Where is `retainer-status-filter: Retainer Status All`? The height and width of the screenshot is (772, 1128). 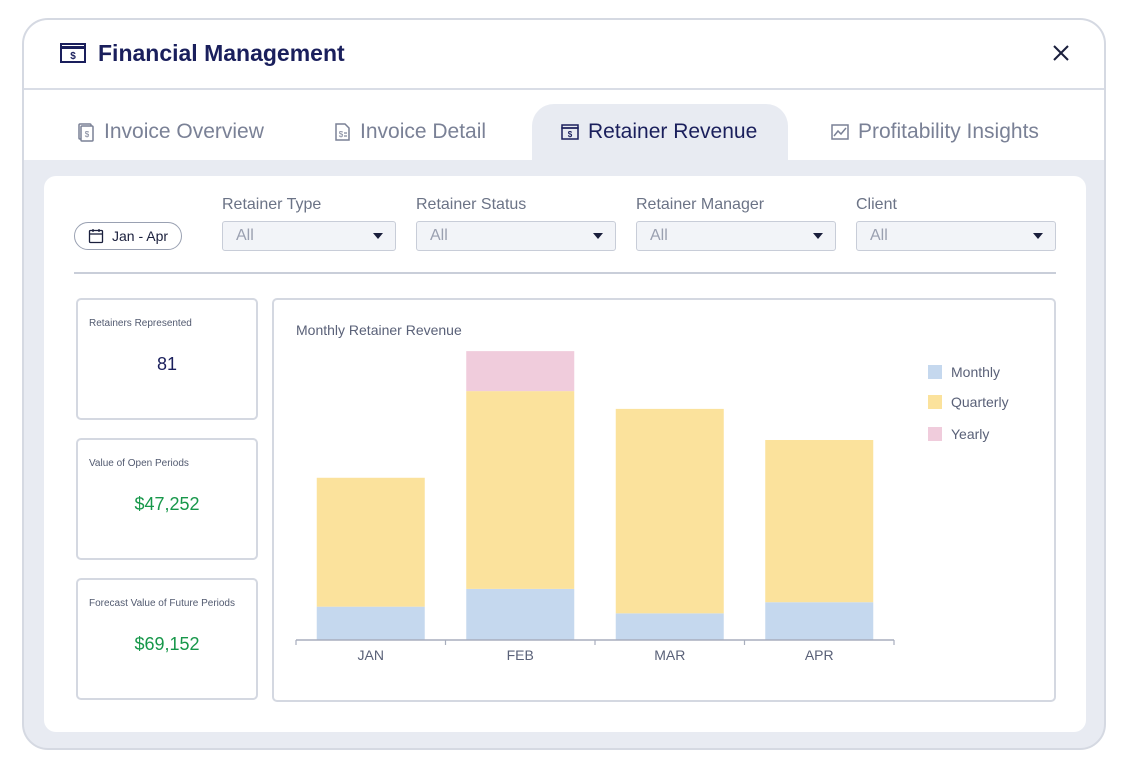 retainer-status-filter: Retainer Status All is located at coordinates (516, 223).